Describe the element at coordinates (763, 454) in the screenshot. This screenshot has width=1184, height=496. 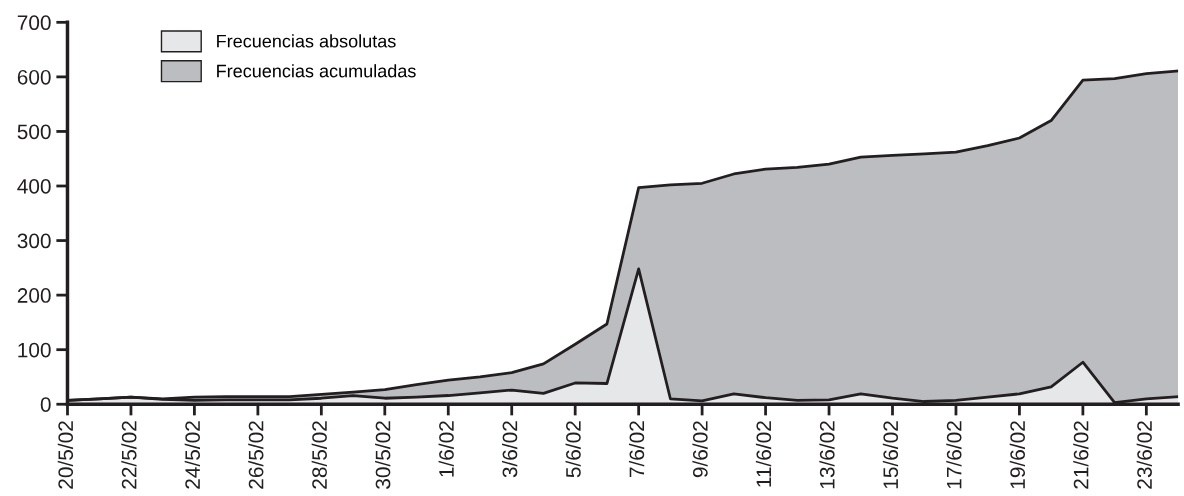
I see `x-tick-label: 11/6/02` at that location.